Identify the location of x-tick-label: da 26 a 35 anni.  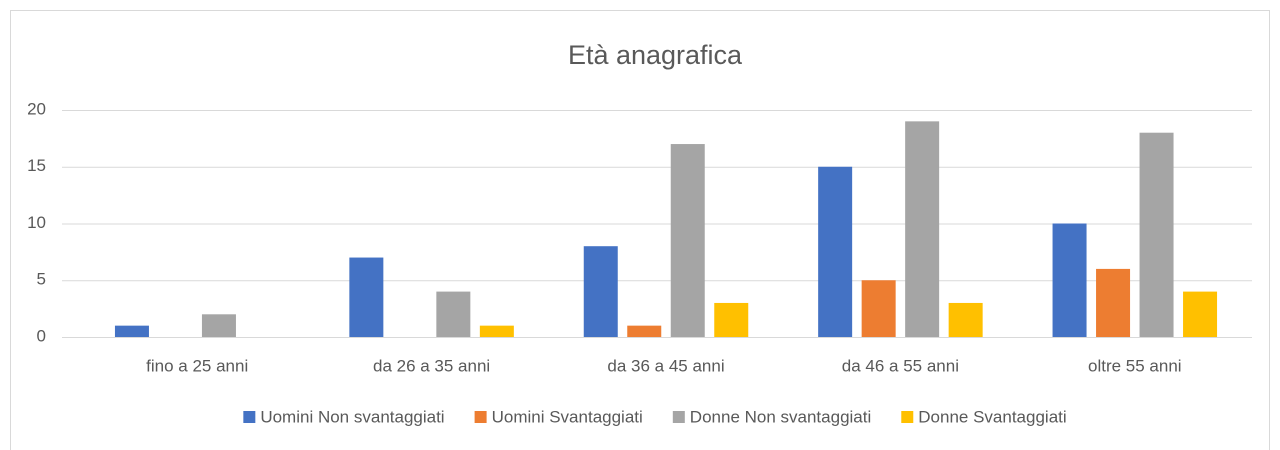
(431, 365).